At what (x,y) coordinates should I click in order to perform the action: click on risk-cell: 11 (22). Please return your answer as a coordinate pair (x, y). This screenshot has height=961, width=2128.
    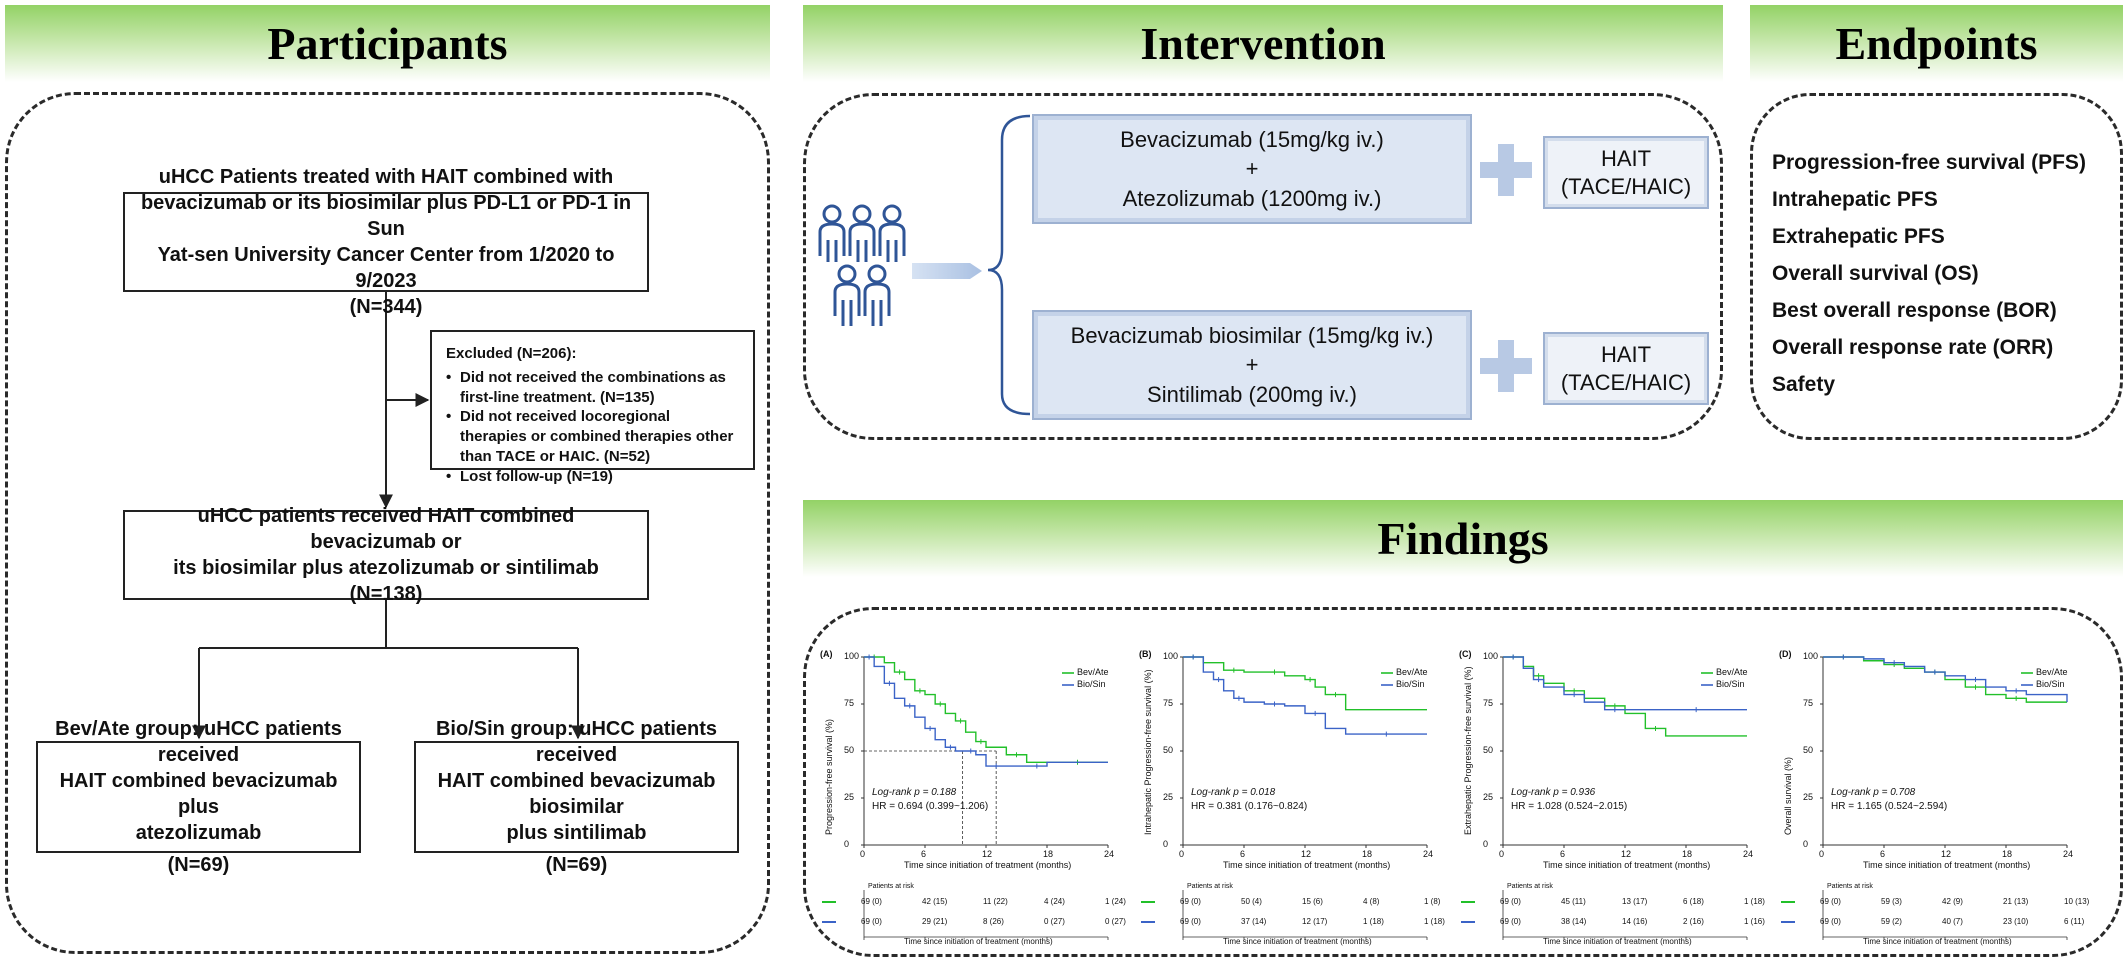
    Looking at the image, I should click on (995, 901).